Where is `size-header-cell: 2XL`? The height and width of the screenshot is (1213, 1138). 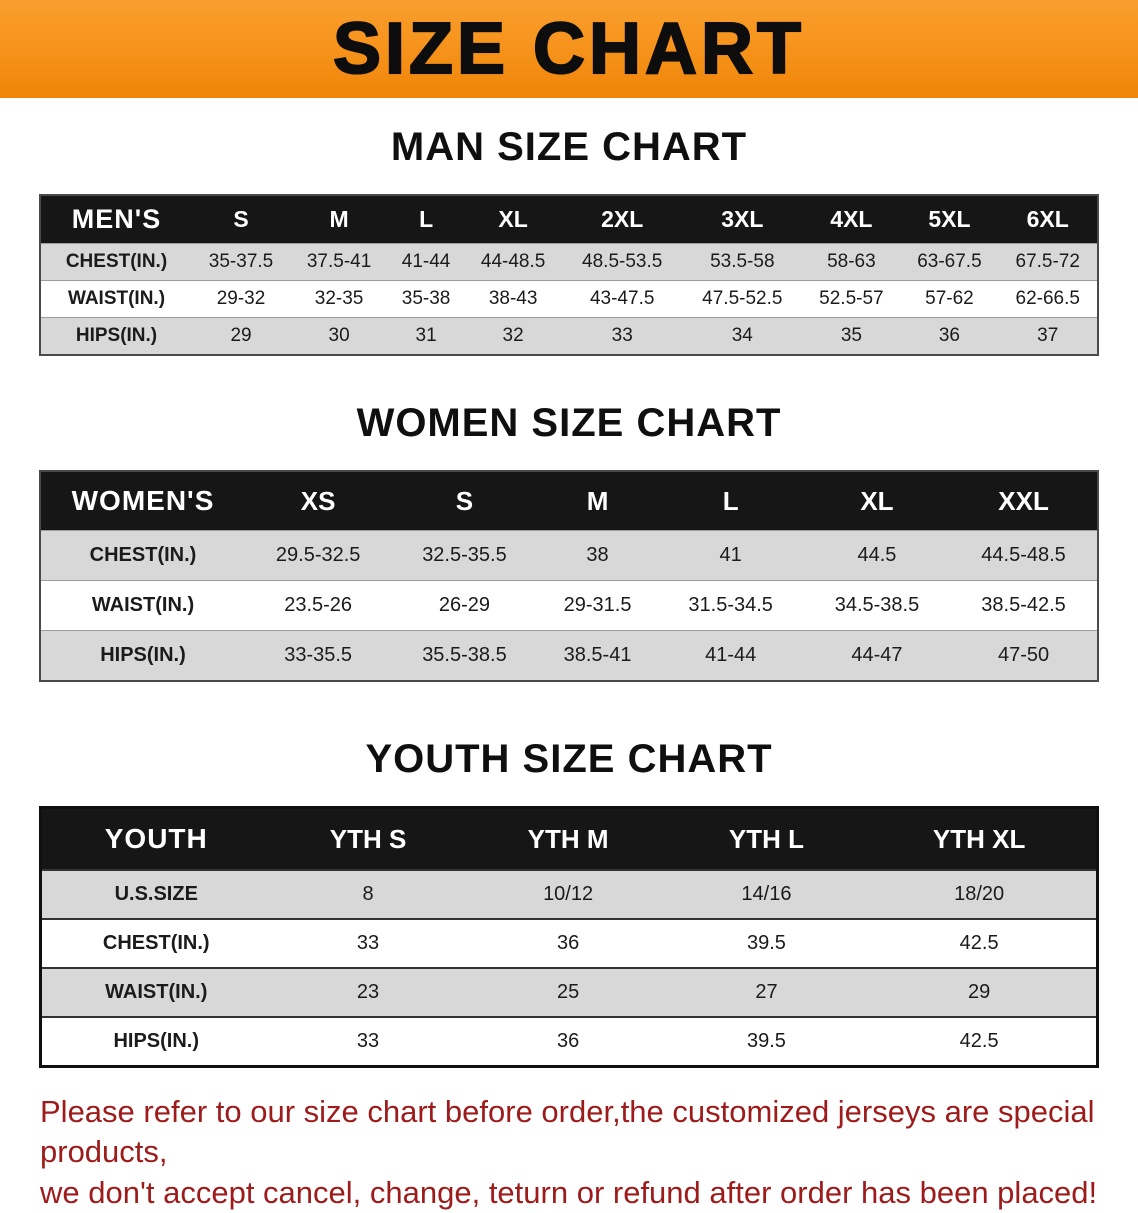 size-header-cell: 2XL is located at coordinates (622, 219).